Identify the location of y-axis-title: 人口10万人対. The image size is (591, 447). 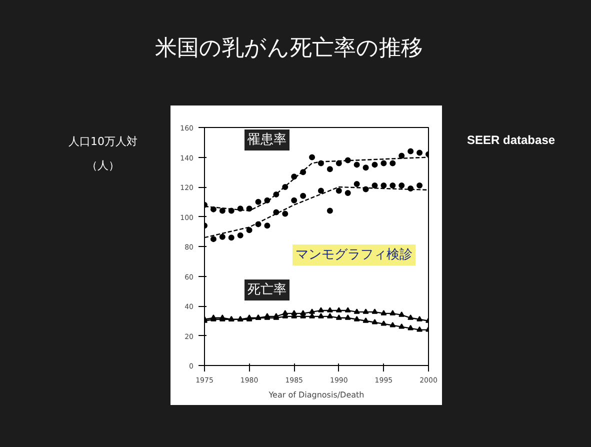
(103, 141).